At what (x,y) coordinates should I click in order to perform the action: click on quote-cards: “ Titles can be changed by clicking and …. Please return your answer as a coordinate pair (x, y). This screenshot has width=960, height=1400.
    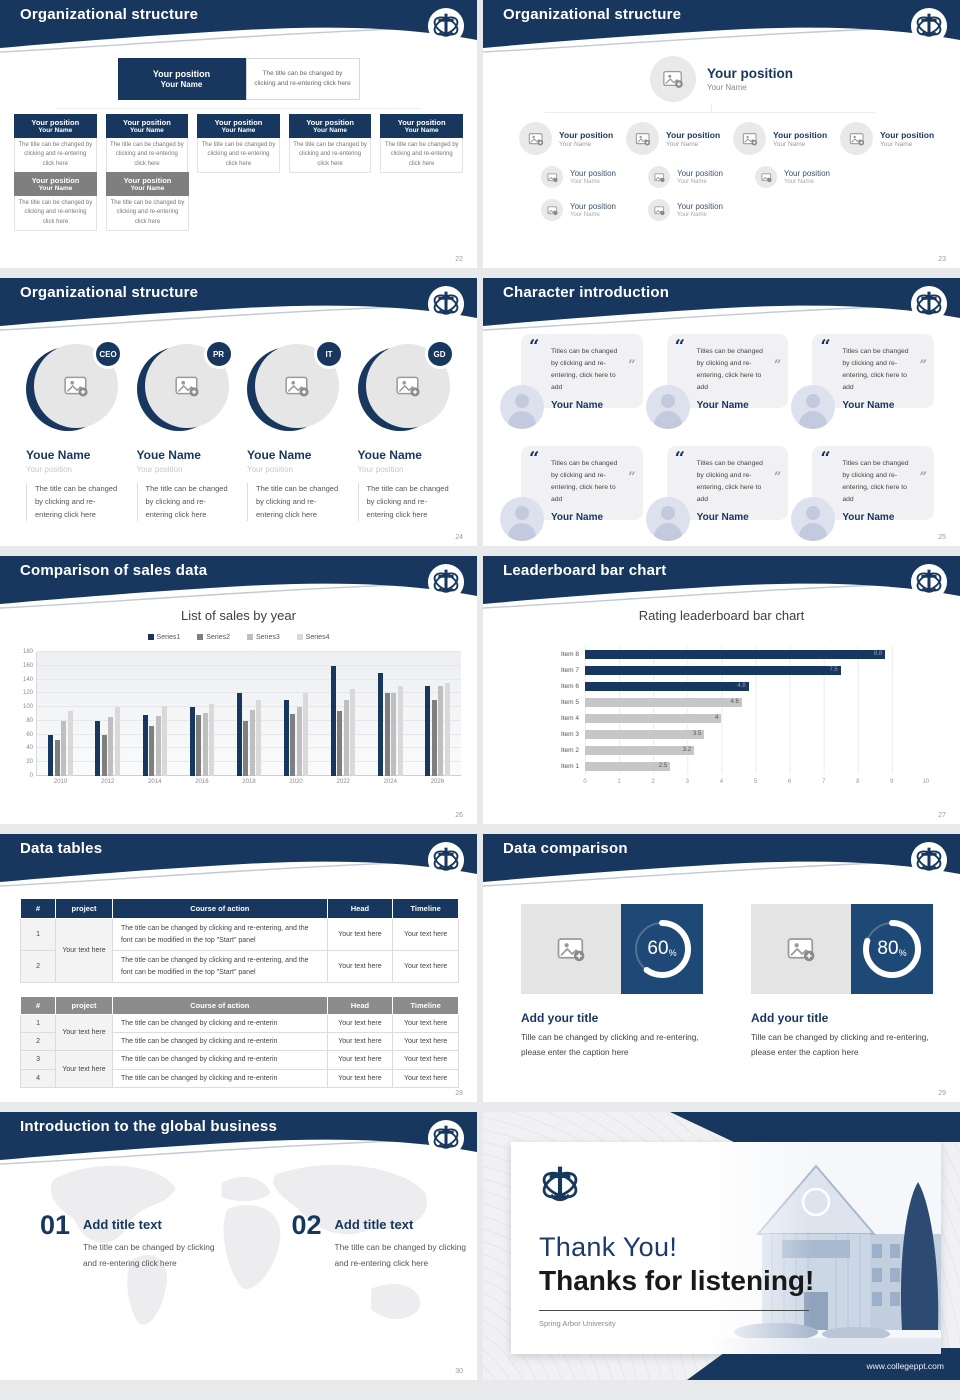
    Looking at the image, I should click on (717, 437).